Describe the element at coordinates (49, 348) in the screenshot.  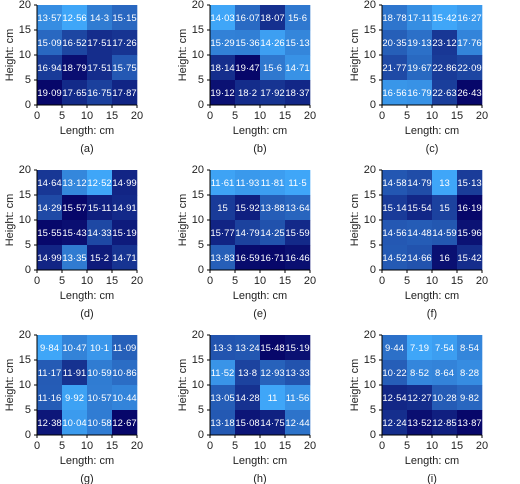
I see `cell-label: 9·84` at that location.